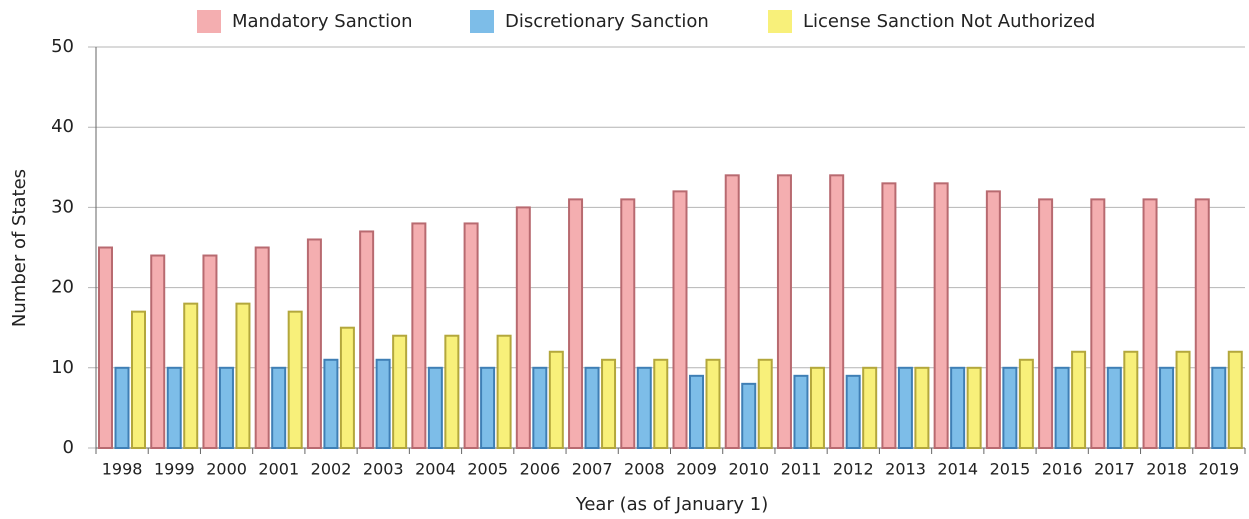  I want to click on legend-label: Discretionary Sanction, so click(607, 21).